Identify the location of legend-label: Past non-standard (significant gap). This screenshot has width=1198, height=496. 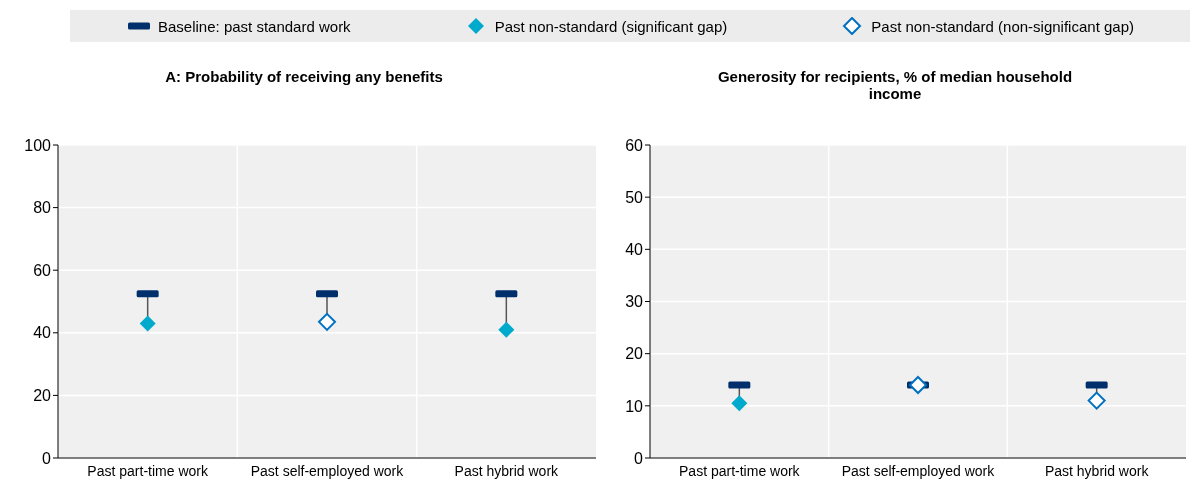
(611, 26).